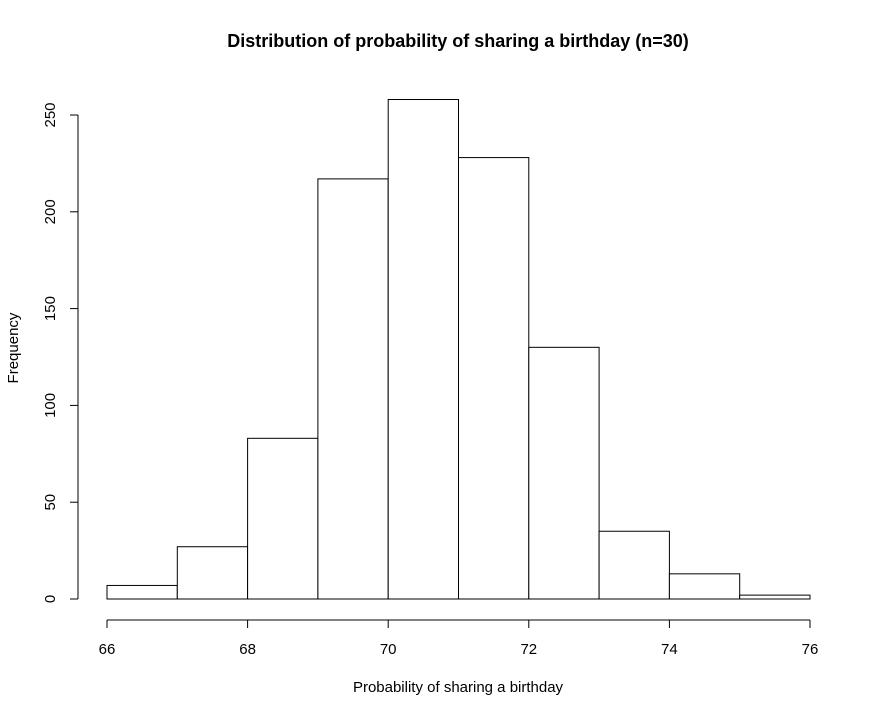  Describe the element at coordinates (50, 599) in the screenshot. I see `y-tick-label: 0` at that location.